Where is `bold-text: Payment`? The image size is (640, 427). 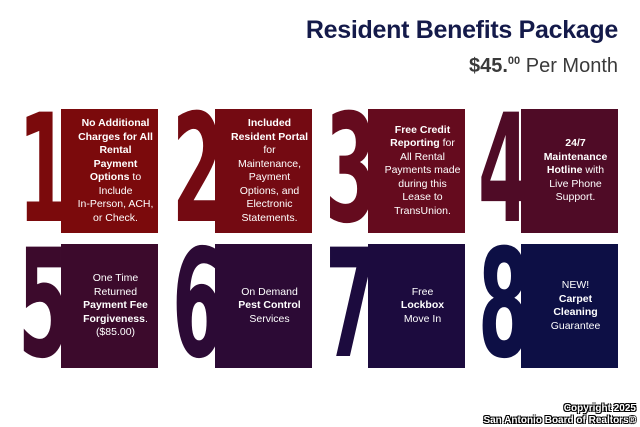
bold-text: Payment is located at coordinates (115, 163).